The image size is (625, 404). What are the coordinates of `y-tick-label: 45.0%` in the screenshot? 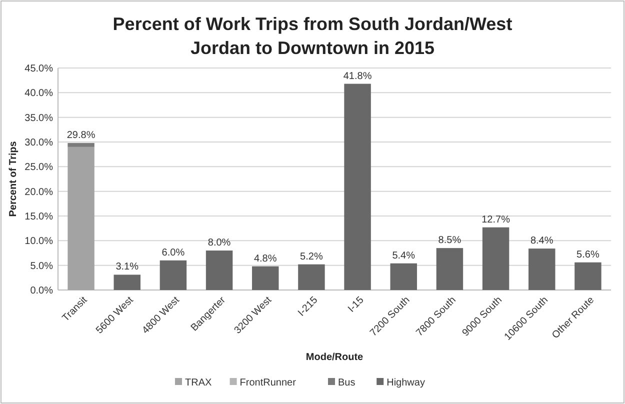 It's located at (39, 69).